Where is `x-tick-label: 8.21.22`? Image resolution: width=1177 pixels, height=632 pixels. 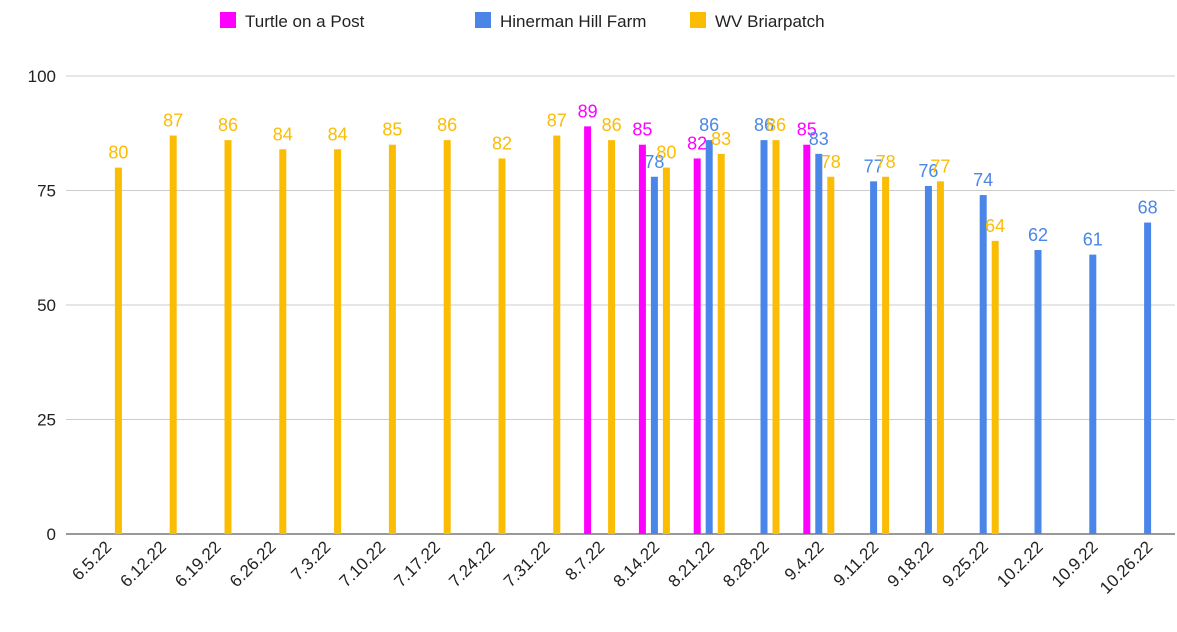 x-tick-label: 8.21.22 is located at coordinates (691, 564).